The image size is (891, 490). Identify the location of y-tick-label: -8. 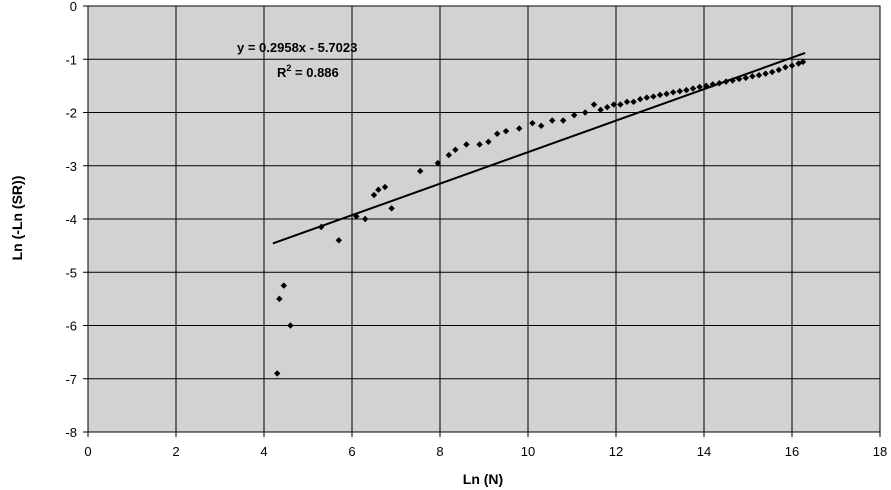
(71, 432).